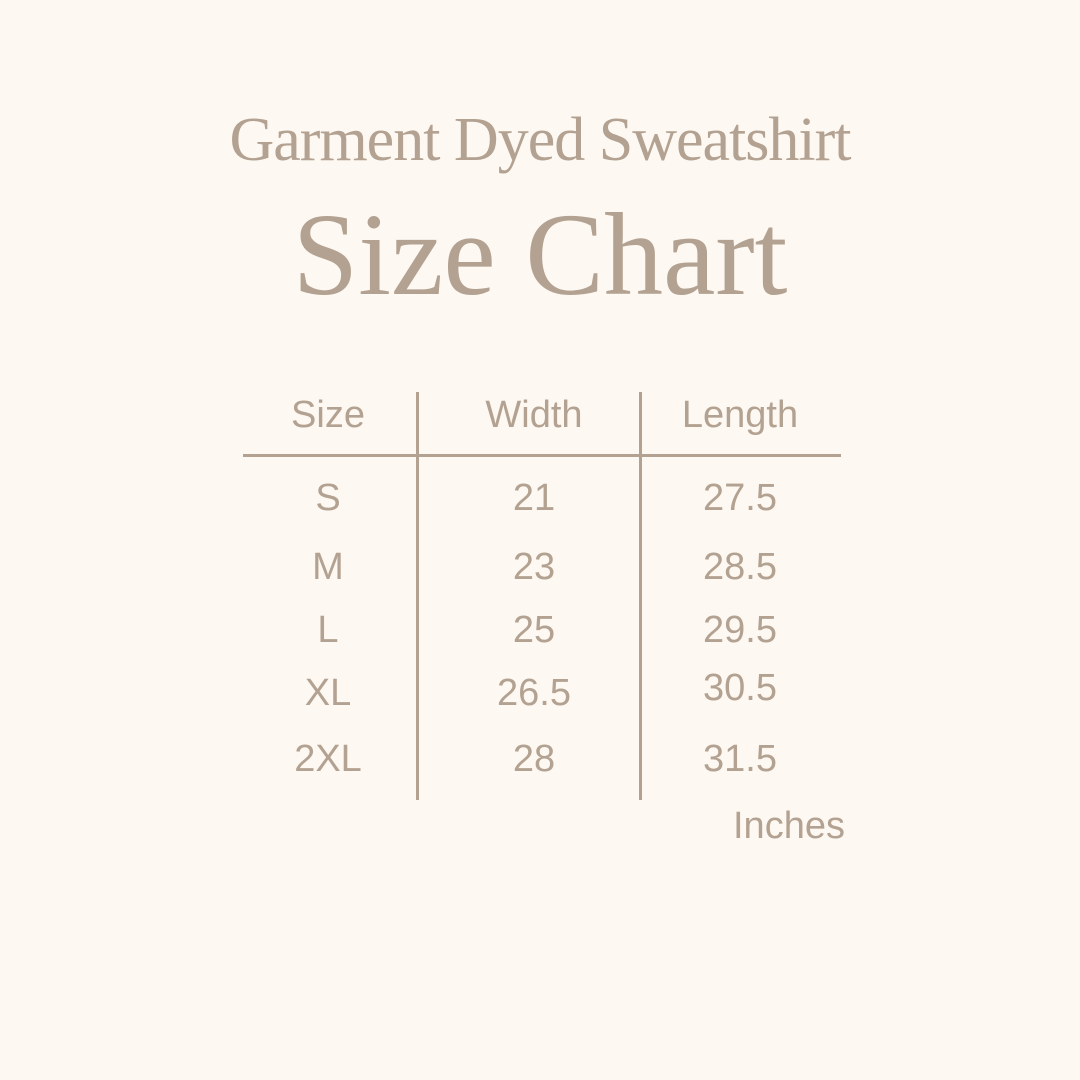 The width and height of the screenshot is (1080, 1080). What do you see at coordinates (740, 688) in the screenshot?
I see `length-cell: 30.5` at bounding box center [740, 688].